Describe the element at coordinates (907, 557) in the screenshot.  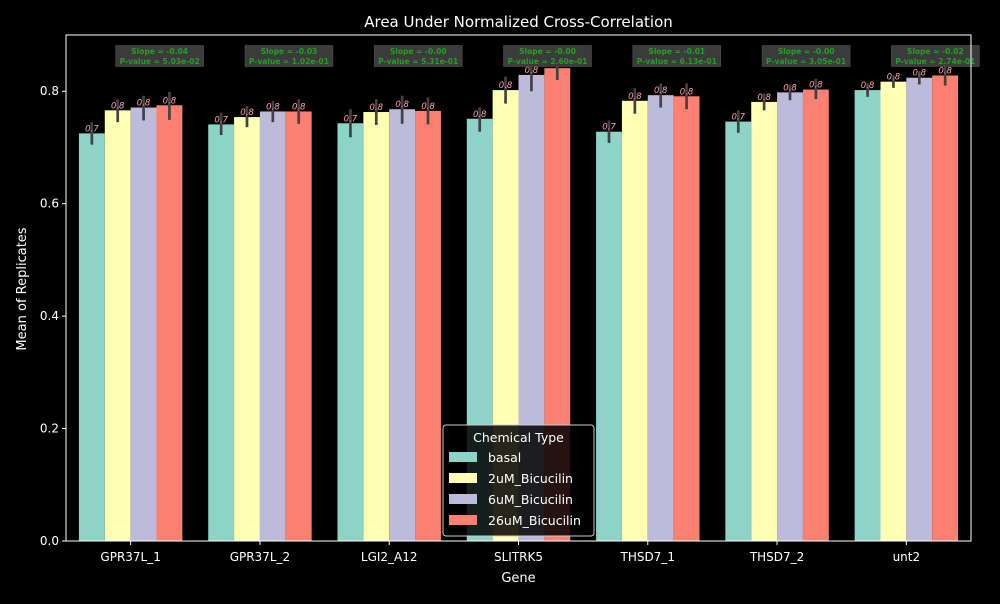
I see `x-tick-label: unt2` at that location.